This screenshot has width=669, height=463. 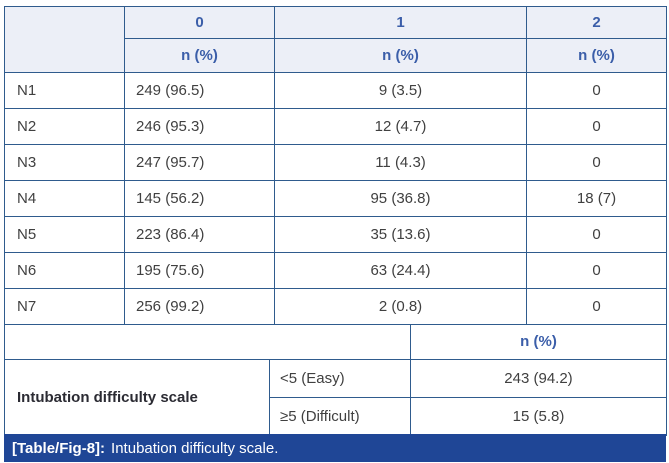 What do you see at coordinates (340, 378) in the screenshot?
I see `category-cell: <5 (Easy)` at bounding box center [340, 378].